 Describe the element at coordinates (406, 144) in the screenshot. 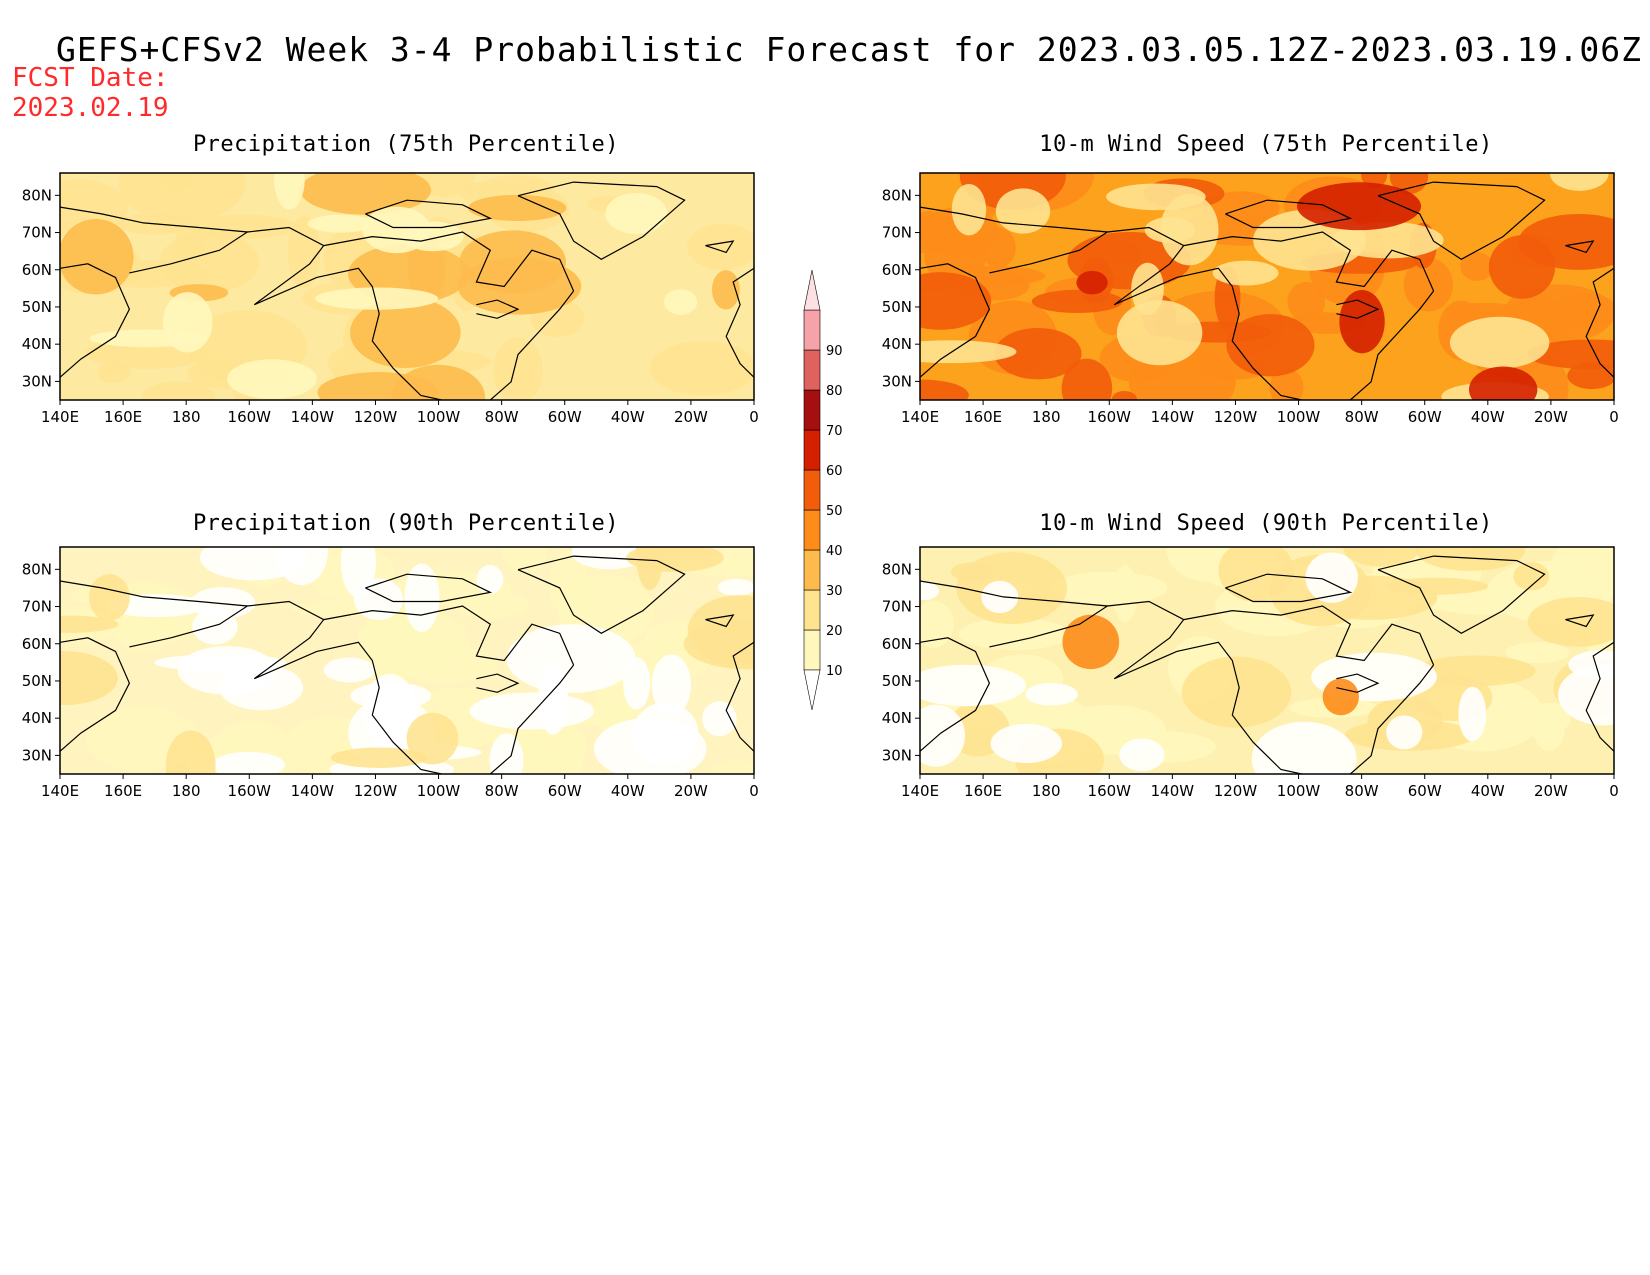

I see `panel-title-precip-75: Precipitation (75th Percentile)` at that location.